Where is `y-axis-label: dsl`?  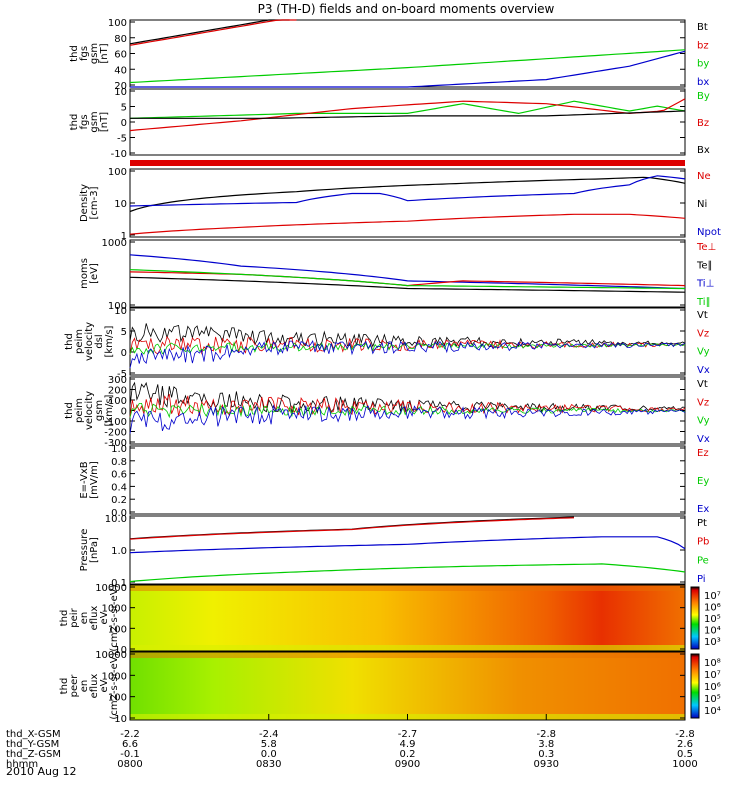 y-axis-label: dsl is located at coordinates (99, 341).